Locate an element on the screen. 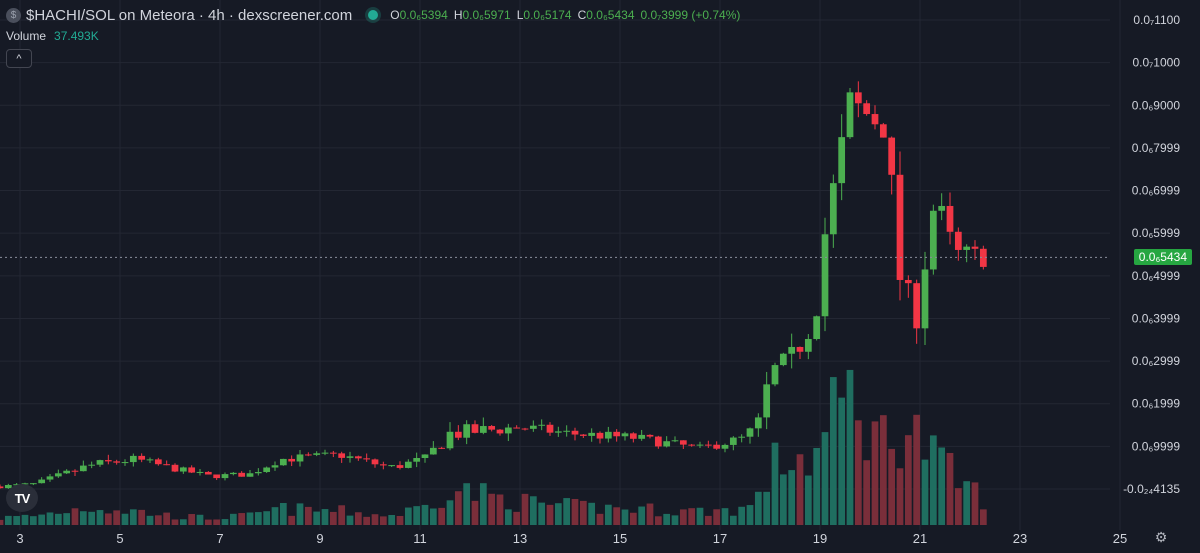 The height and width of the screenshot is (553, 1200). time-tick-label: 5 is located at coordinates (119, 538).